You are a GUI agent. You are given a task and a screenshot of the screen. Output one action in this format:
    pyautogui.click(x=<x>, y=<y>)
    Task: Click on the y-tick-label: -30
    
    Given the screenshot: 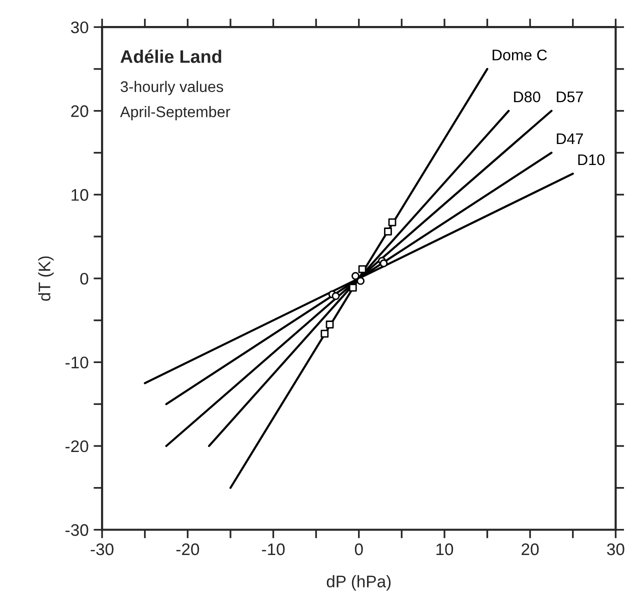 What is the action you would take?
    pyautogui.click(x=77, y=530)
    